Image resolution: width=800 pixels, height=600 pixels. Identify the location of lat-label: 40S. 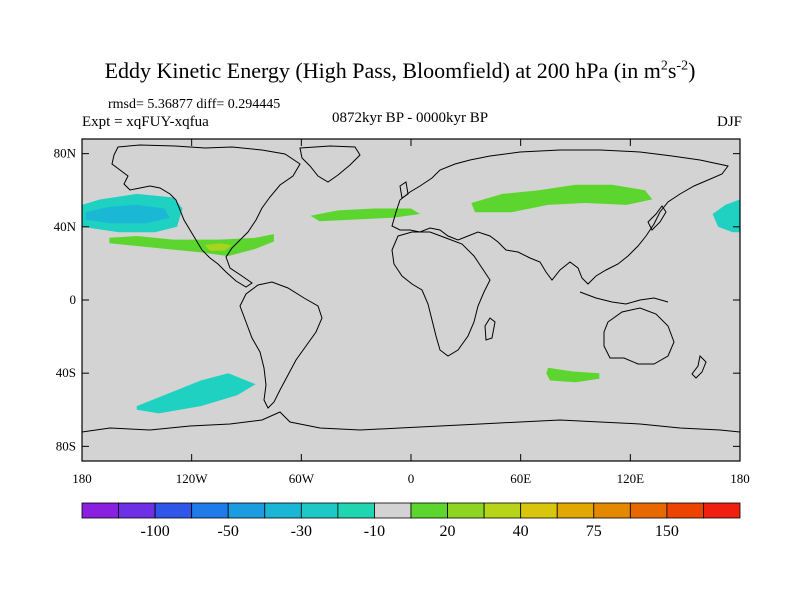
(66, 372).